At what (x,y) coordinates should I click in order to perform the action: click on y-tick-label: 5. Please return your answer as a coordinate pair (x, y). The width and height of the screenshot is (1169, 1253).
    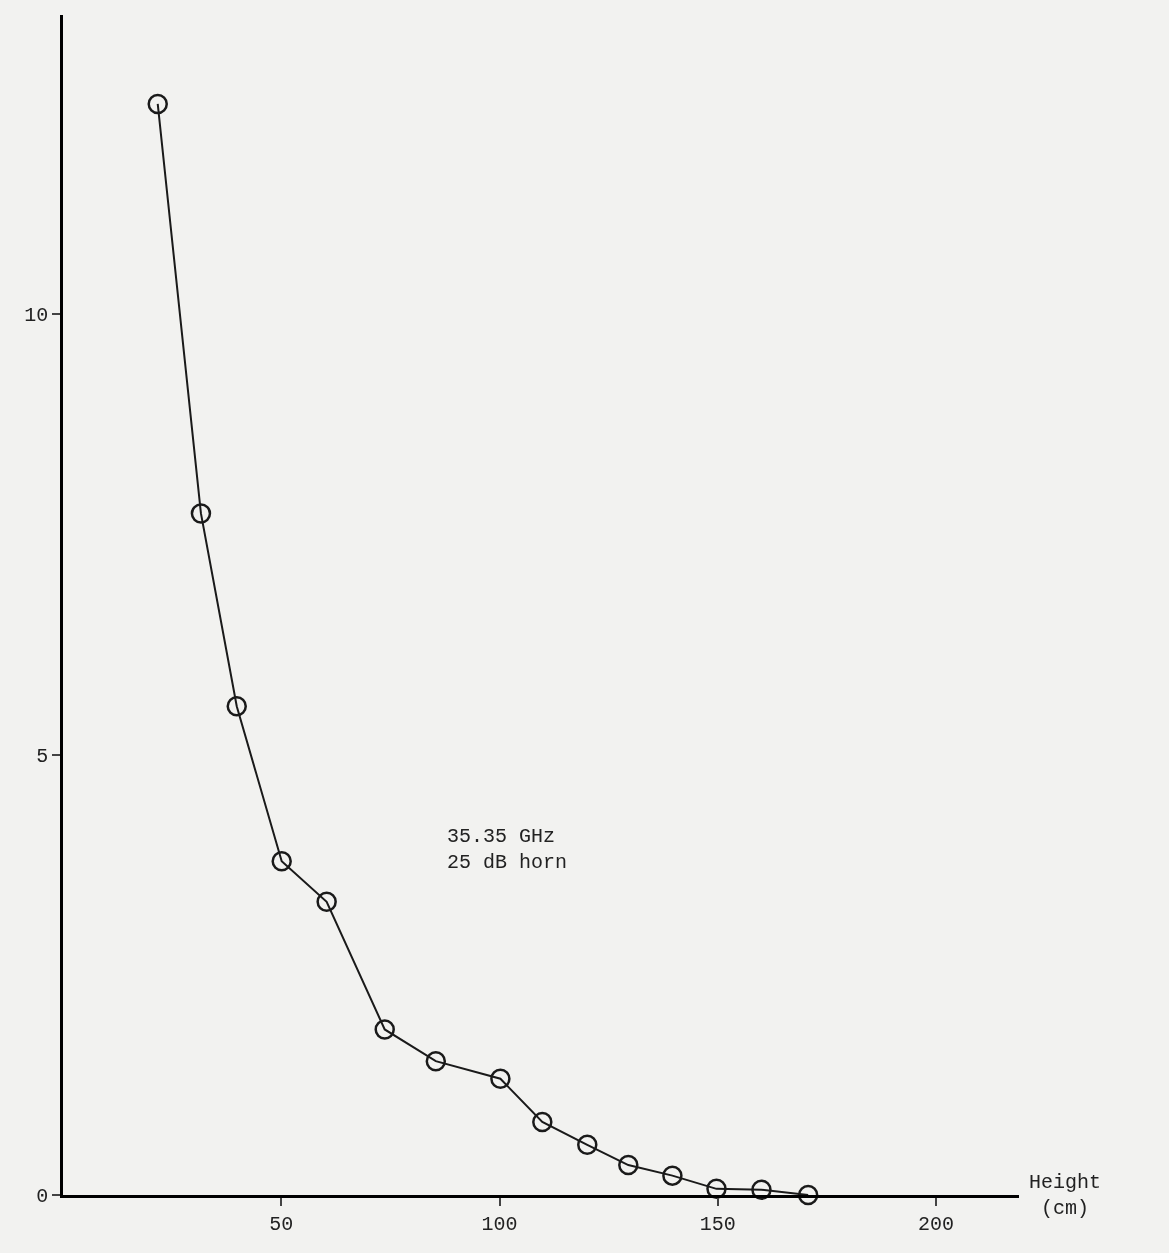
    Looking at the image, I should click on (42, 756).